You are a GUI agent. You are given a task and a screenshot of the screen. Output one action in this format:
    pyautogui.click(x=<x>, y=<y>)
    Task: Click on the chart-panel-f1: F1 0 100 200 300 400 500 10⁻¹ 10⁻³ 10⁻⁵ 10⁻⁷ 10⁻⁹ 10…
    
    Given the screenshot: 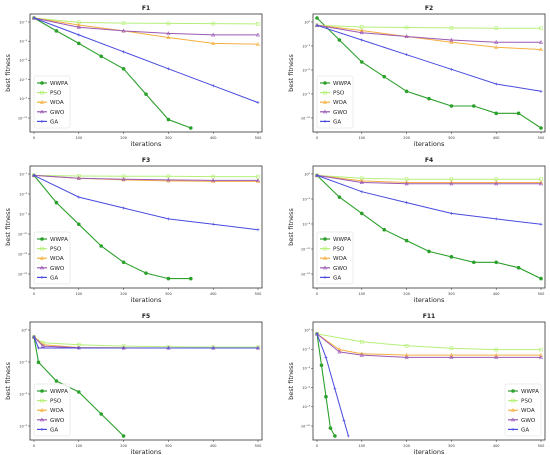 What is the action you would take?
    pyautogui.click(x=133, y=76)
    